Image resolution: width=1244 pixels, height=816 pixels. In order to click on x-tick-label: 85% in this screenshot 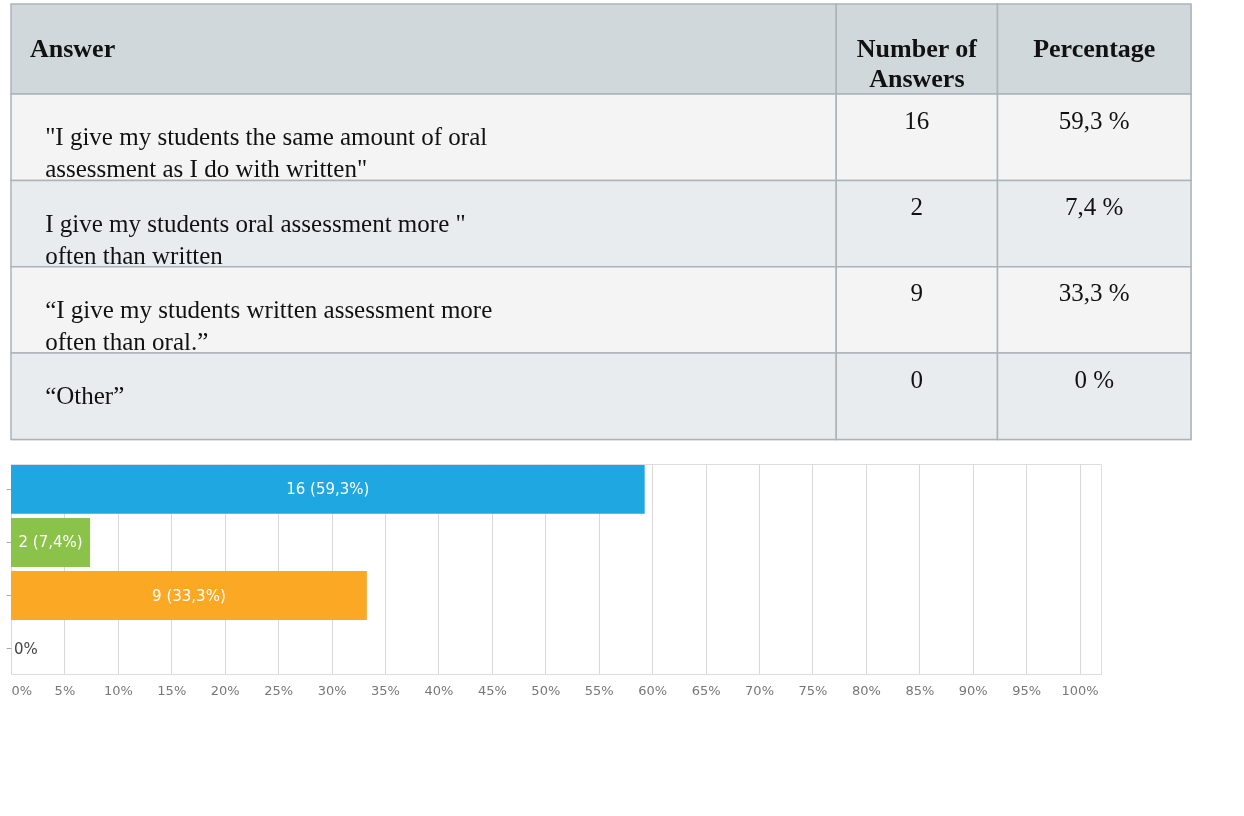, I will do `click(920, 690)`.